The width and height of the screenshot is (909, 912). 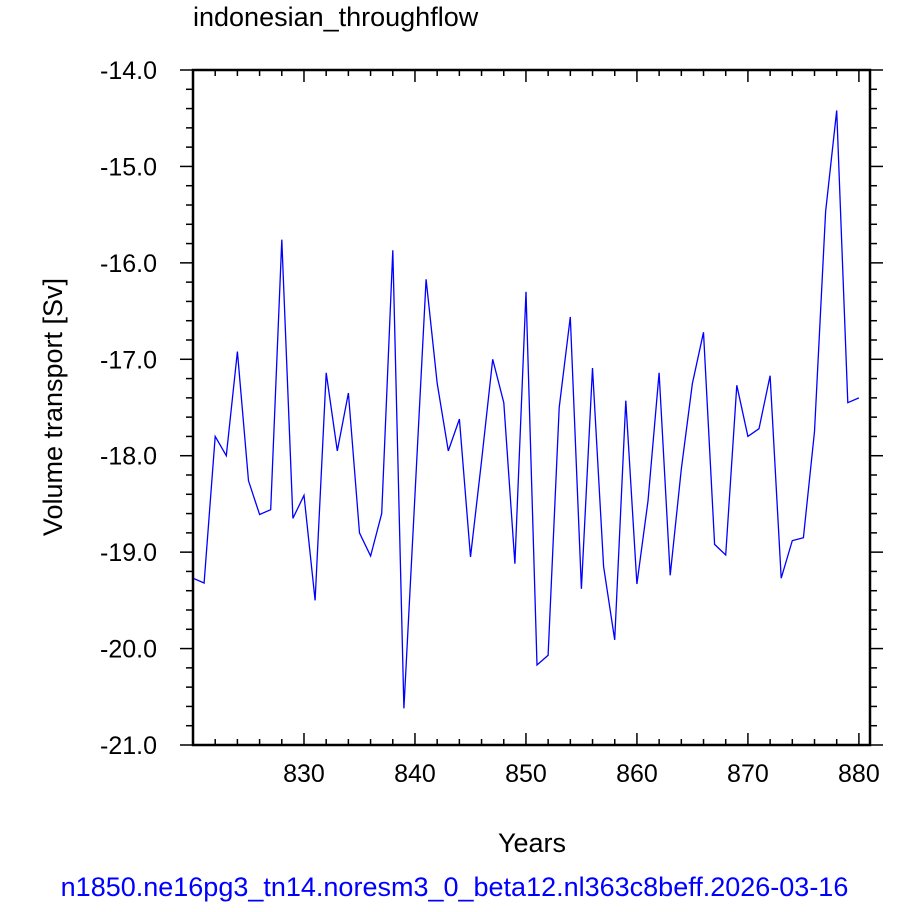 I want to click on x-tick-label: 840, so click(x=415, y=774).